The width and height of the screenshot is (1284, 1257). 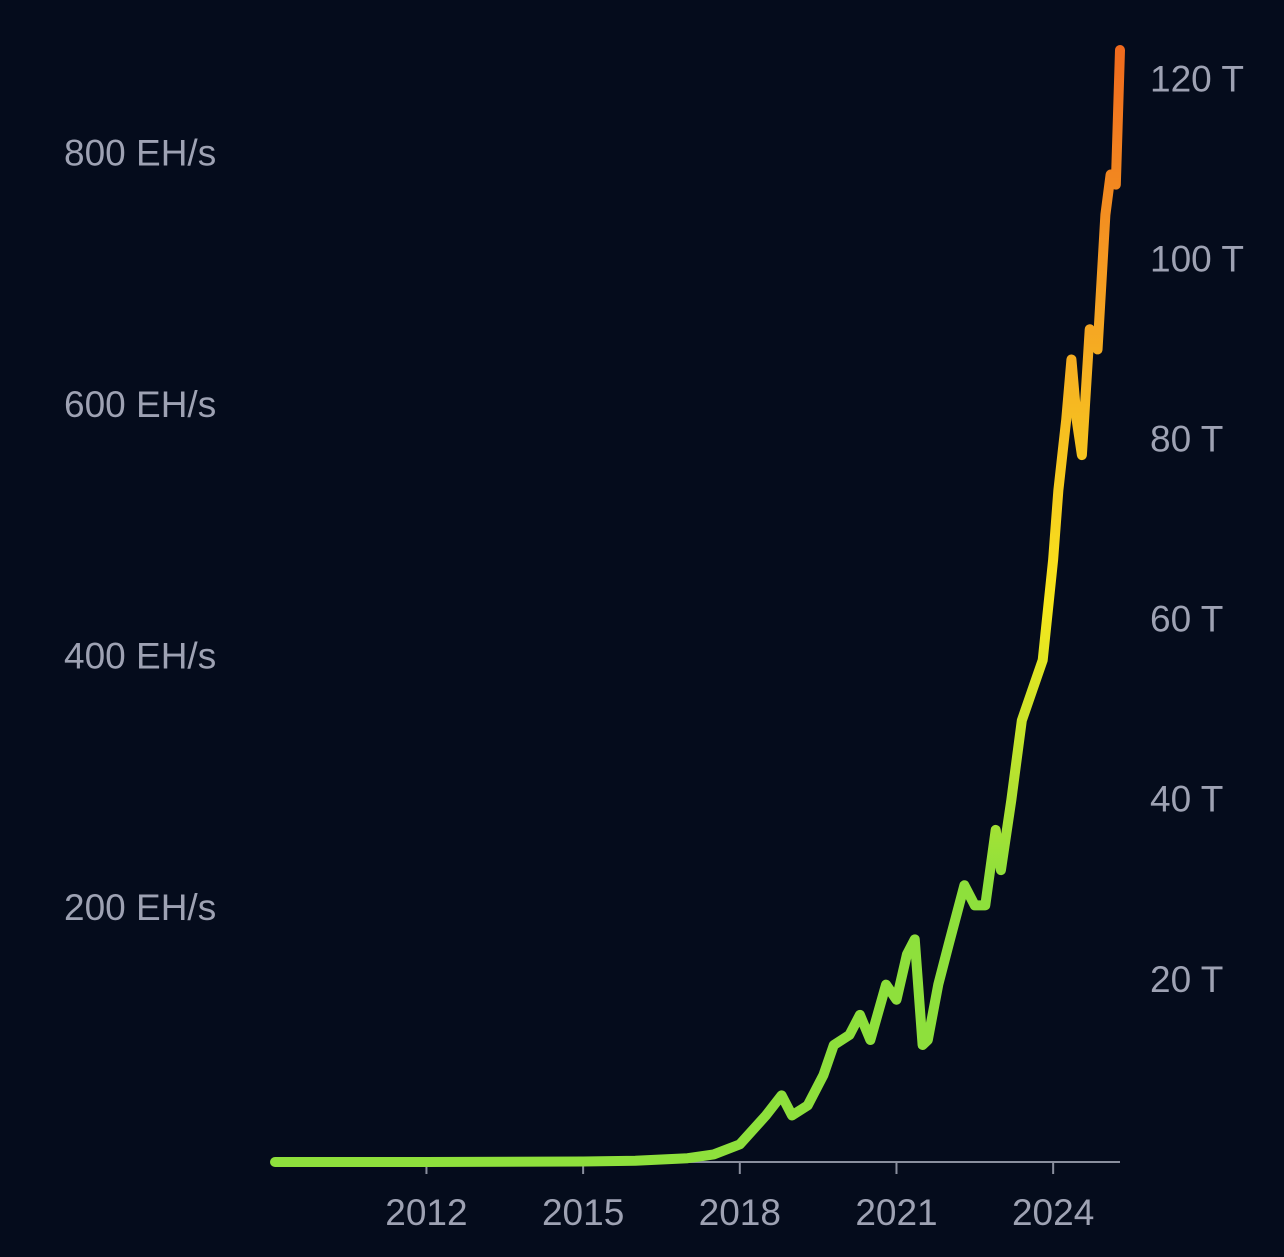 What do you see at coordinates (426, 1212) in the screenshot?
I see `x-tick-label: 2012` at bounding box center [426, 1212].